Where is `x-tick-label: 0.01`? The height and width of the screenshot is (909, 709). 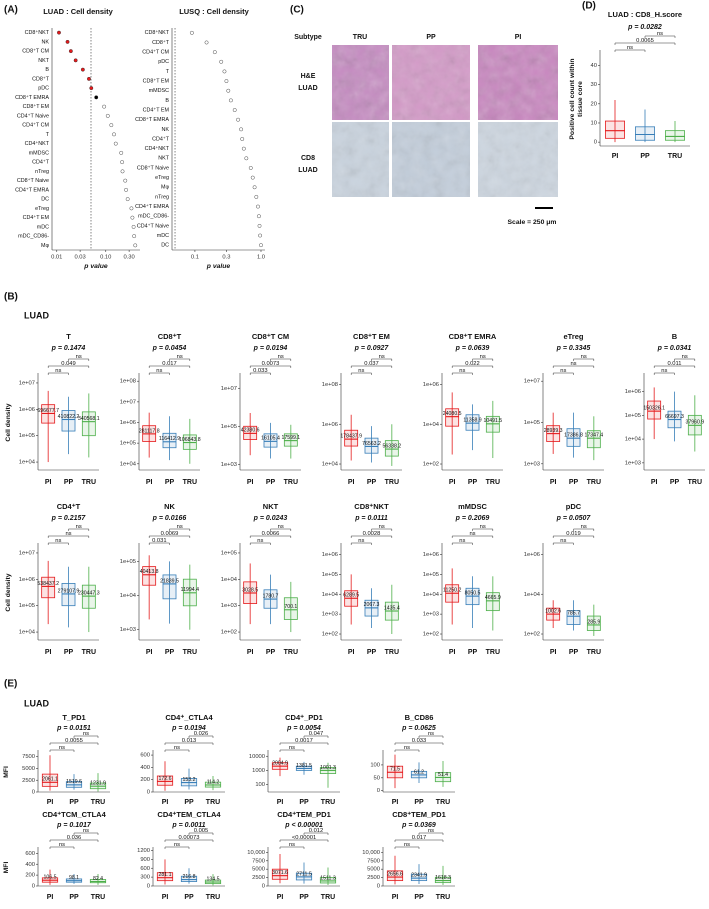 x-tick-label: 0.01 is located at coordinates (56, 258).